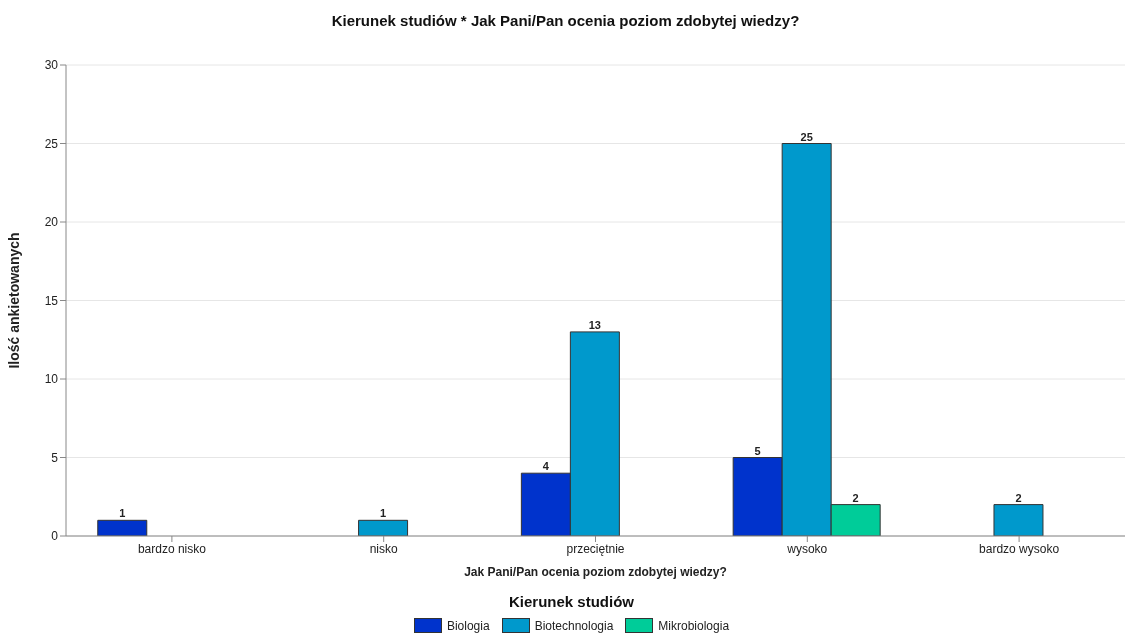 This screenshot has width=1131, height=637. What do you see at coordinates (467, 625) in the screenshot?
I see `legend-label: Biologia` at bounding box center [467, 625].